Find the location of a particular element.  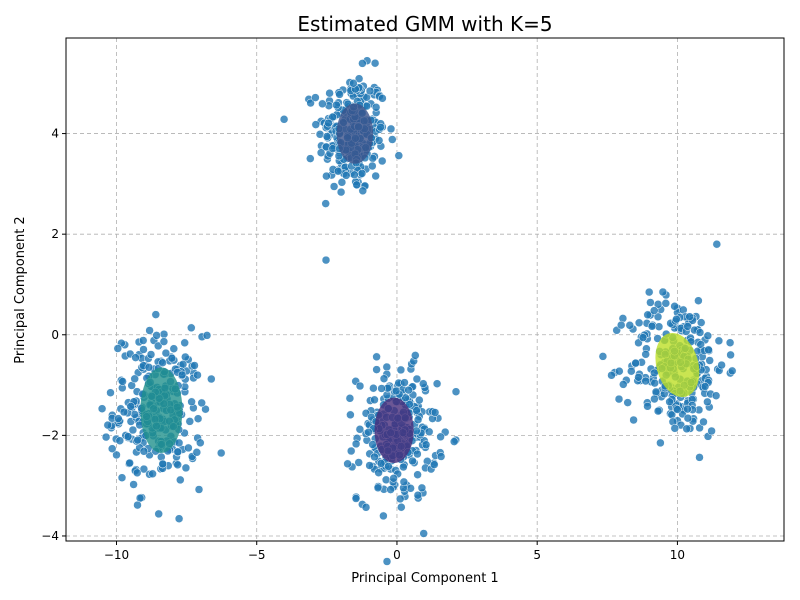

x-tick-label: −5 is located at coordinates (257, 555).